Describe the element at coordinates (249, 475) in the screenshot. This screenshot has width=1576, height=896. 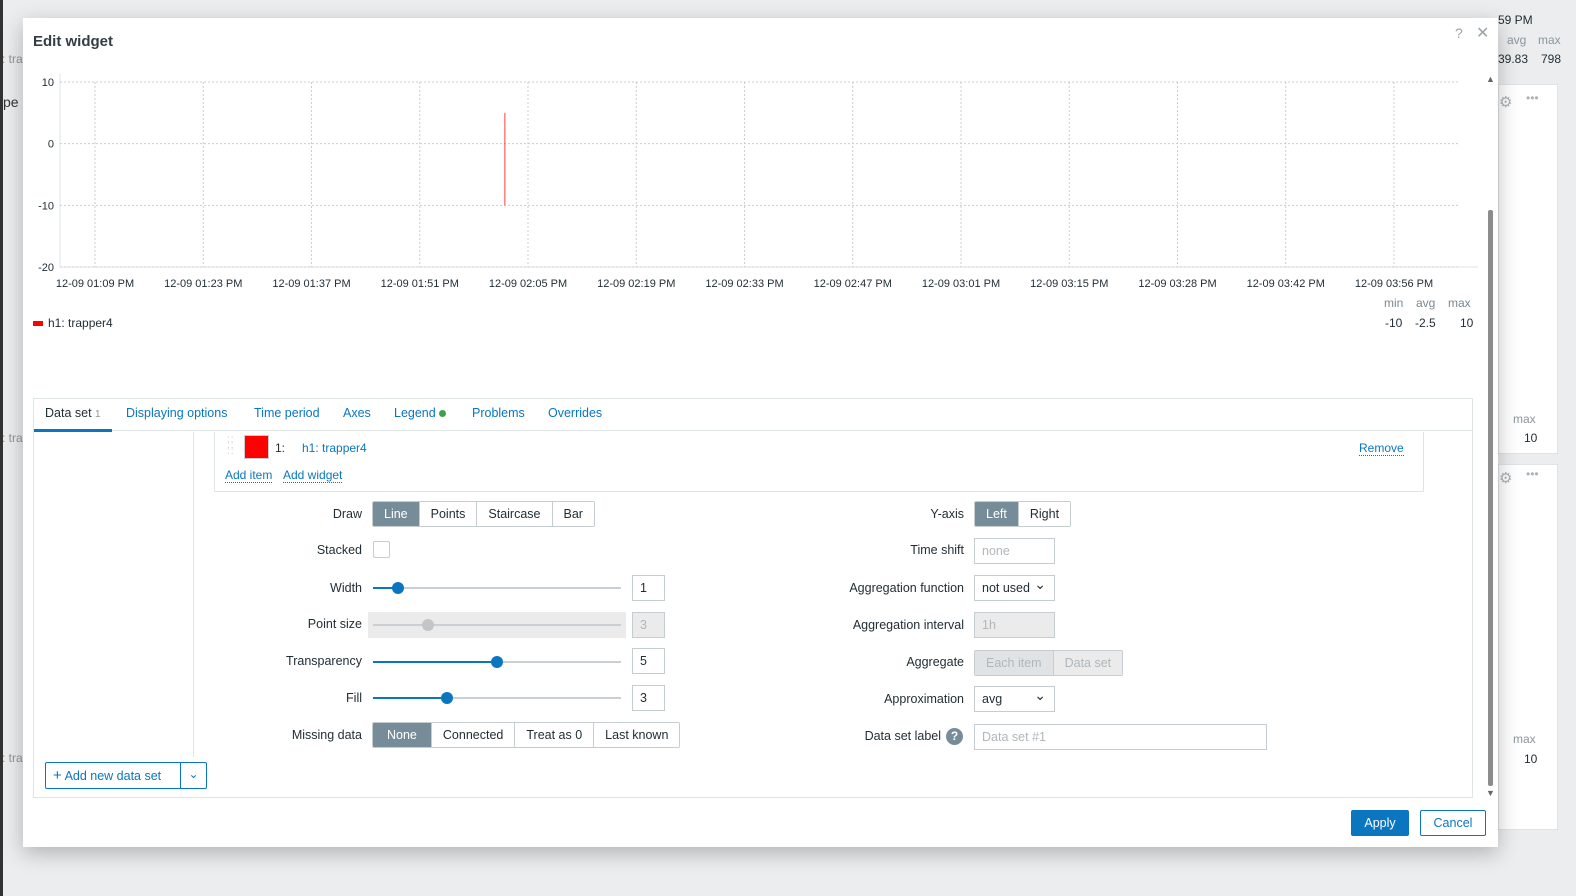
I see `add-item-link: Add item` at that location.